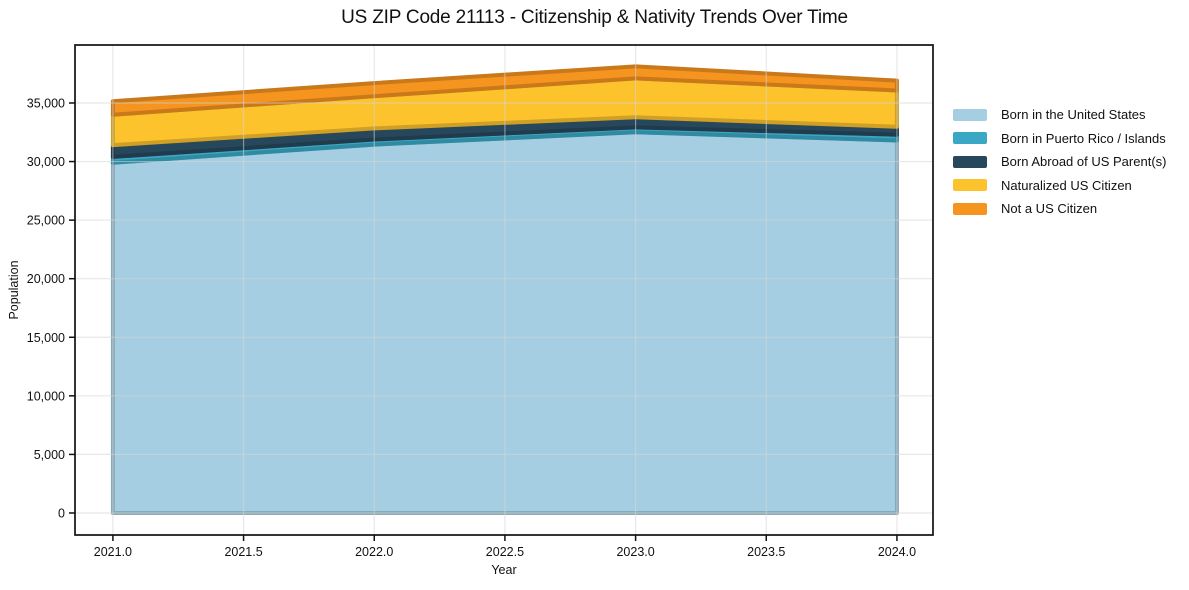 Image resolution: width=1189 pixels, height=590 pixels. What do you see at coordinates (1083, 138) in the screenshot?
I see `legend-label: Born in Puerto Rico / Islands` at bounding box center [1083, 138].